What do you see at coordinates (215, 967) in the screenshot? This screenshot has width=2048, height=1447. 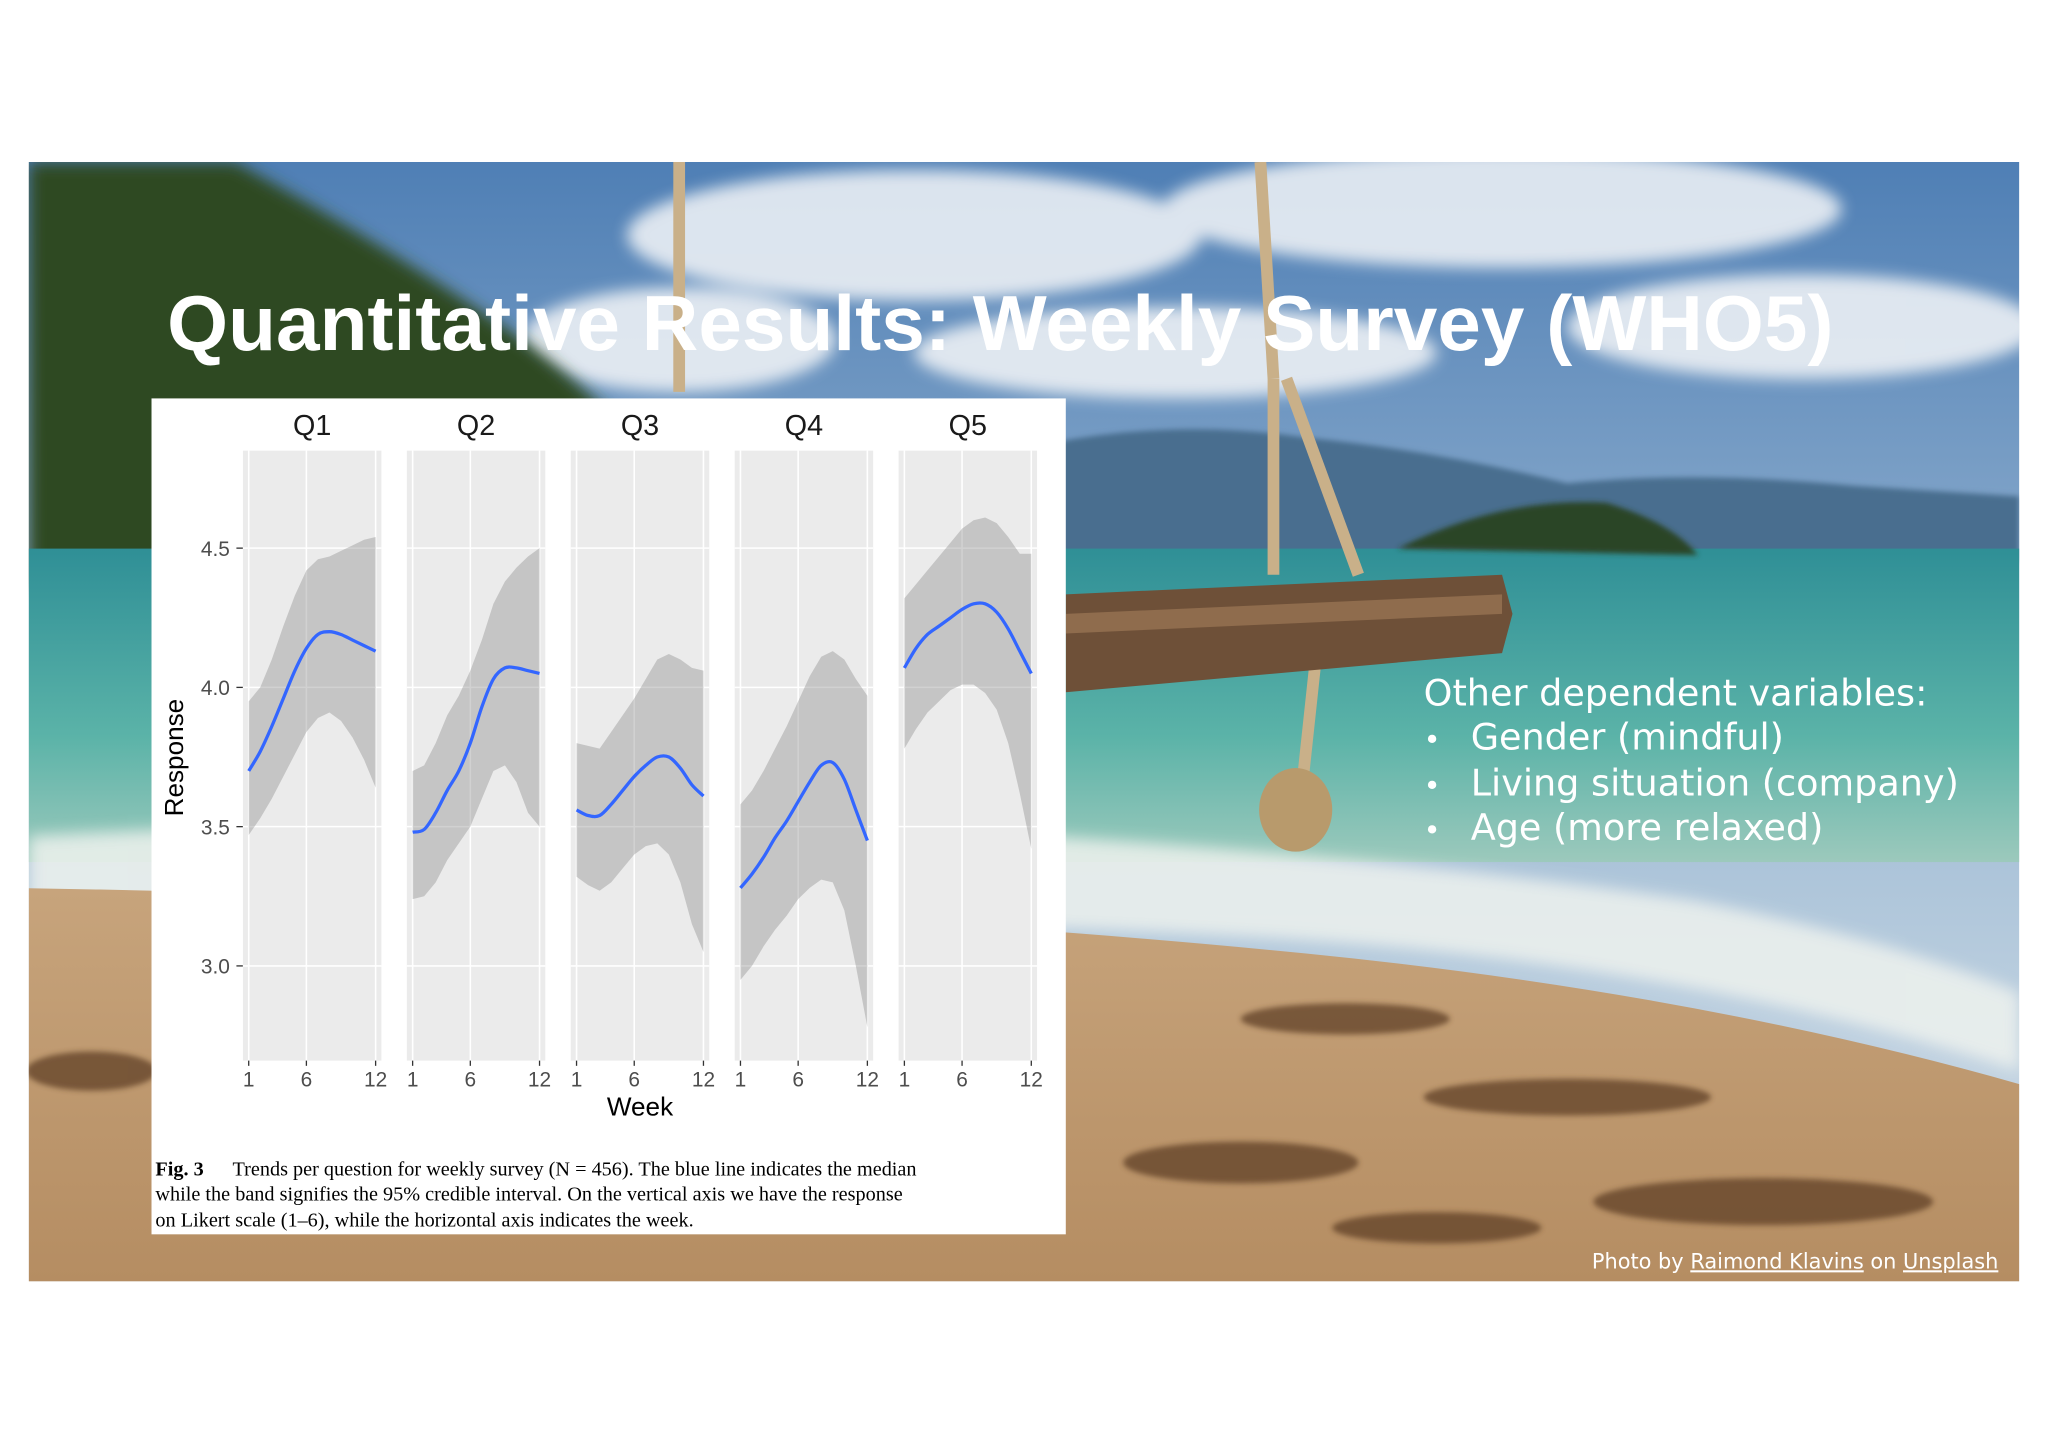 I see `y-tick-label: 3.0` at bounding box center [215, 967].